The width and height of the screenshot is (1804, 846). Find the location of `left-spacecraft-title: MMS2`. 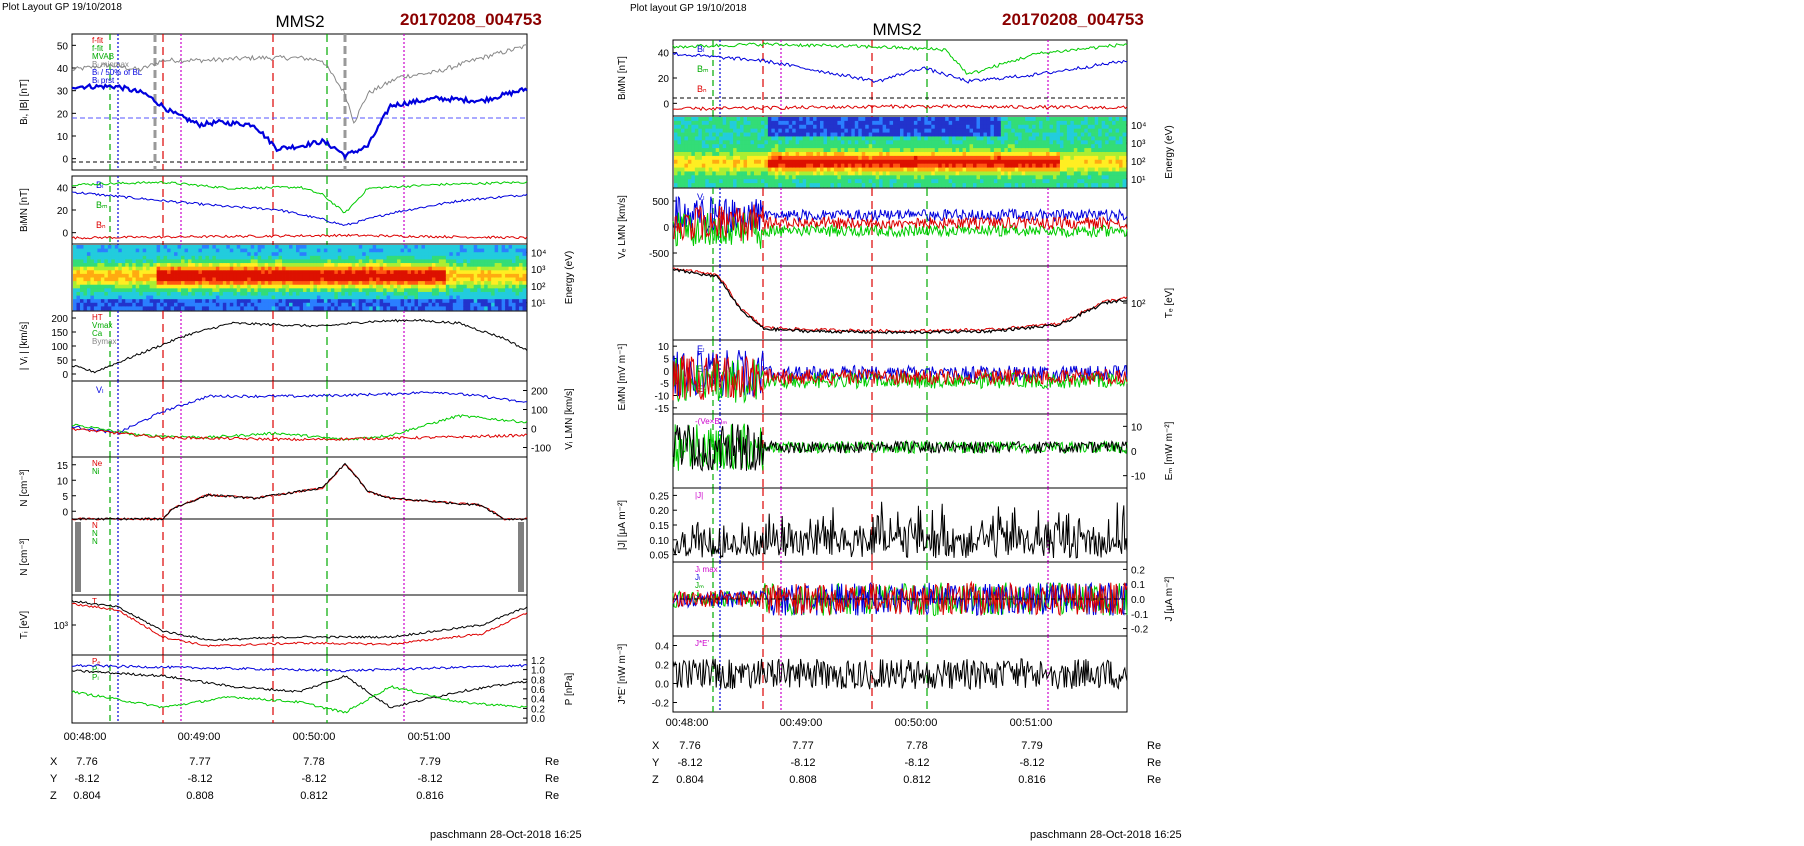

left-spacecraft-title: MMS2 is located at coordinates (299, 21).